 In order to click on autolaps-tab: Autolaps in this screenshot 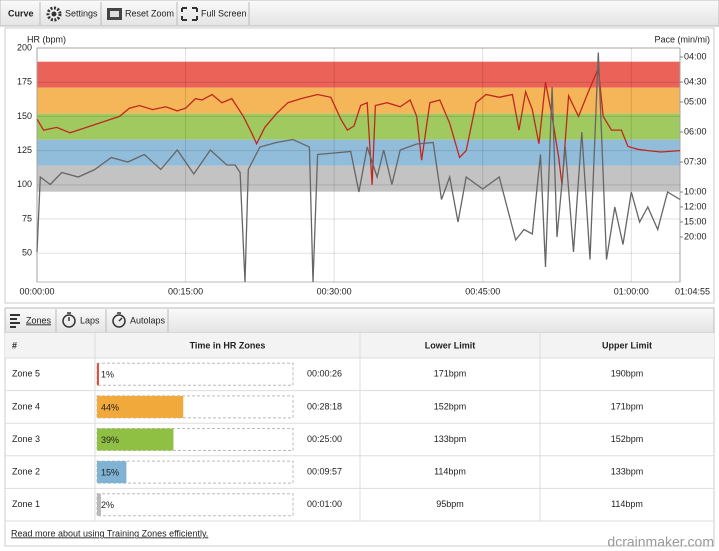, I will do `click(139, 320)`.